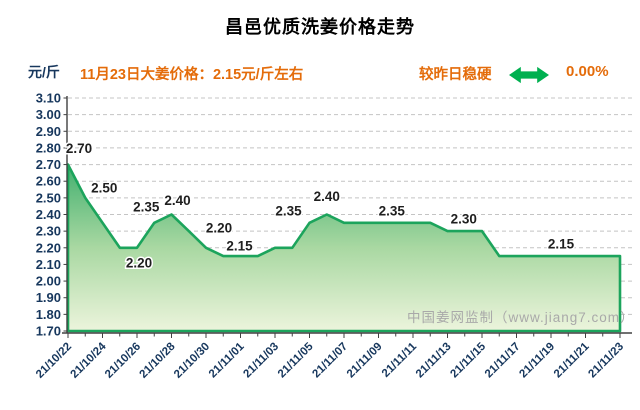  I want to click on y-axis-tick-label: 3.00, so click(48, 114).